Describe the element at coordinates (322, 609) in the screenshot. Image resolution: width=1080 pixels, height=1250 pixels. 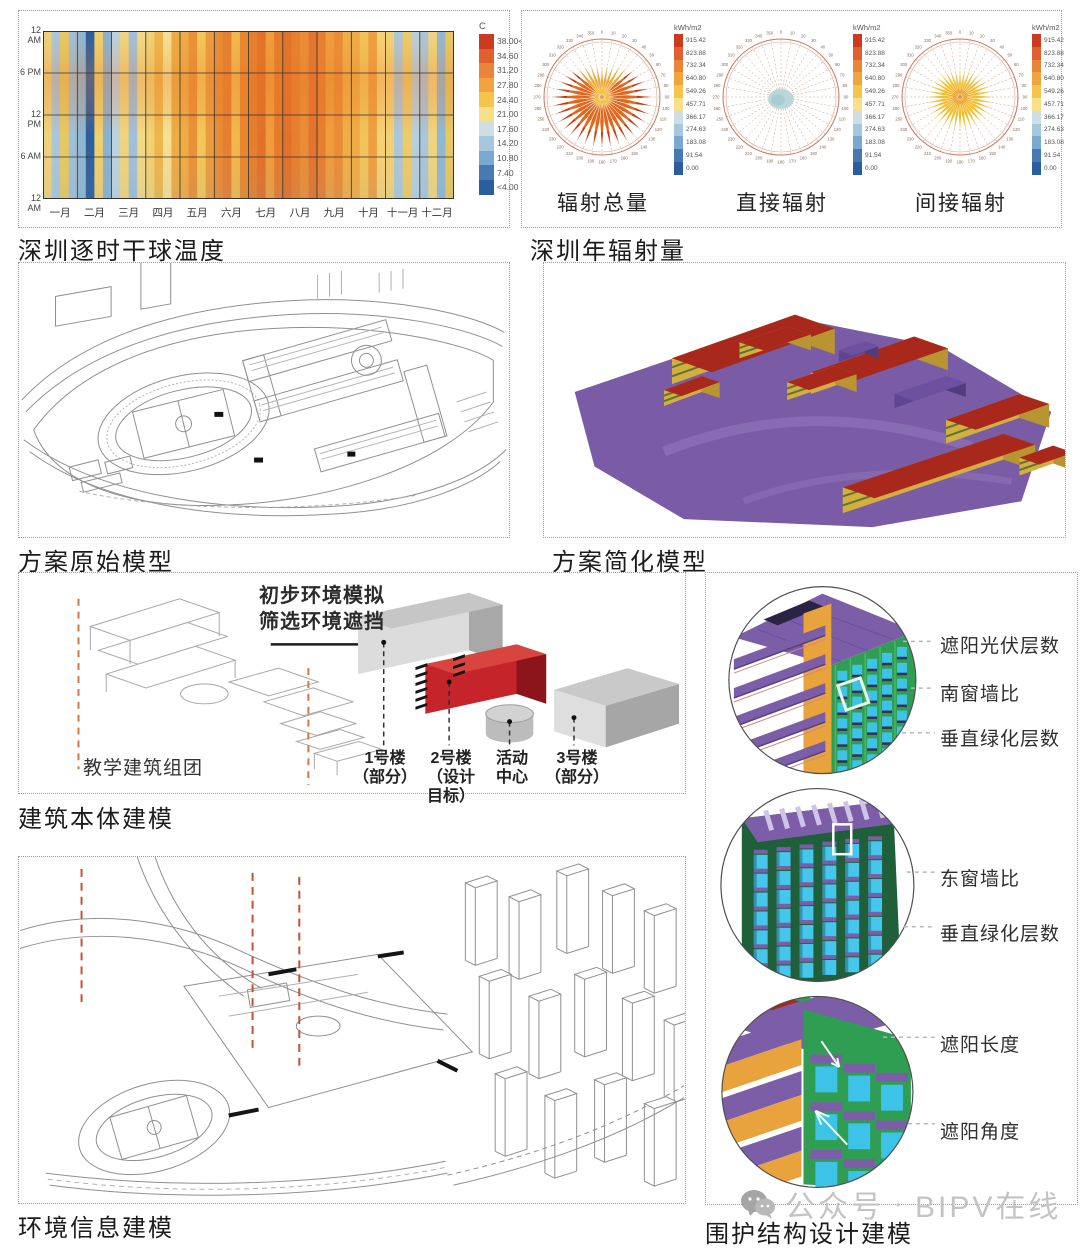
I see `simulation-note: 初步环境模拟 筛选环境遮挡` at that location.